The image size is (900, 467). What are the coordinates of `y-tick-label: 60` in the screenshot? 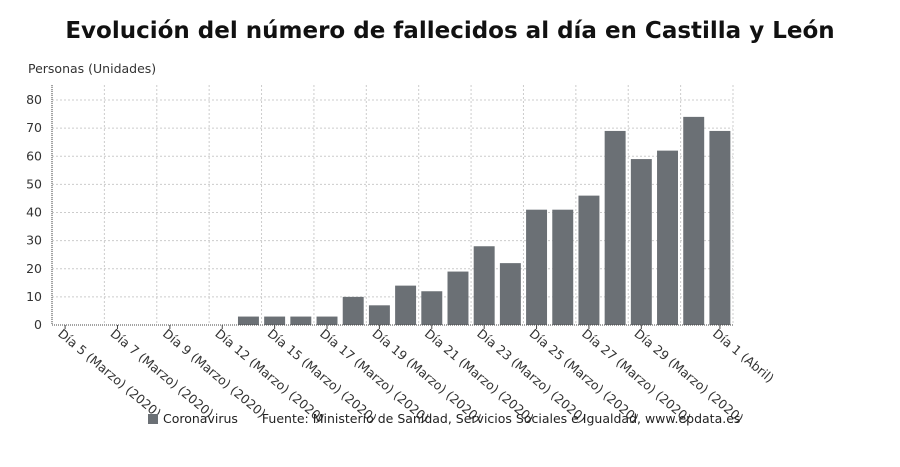 It's located at (34, 155).